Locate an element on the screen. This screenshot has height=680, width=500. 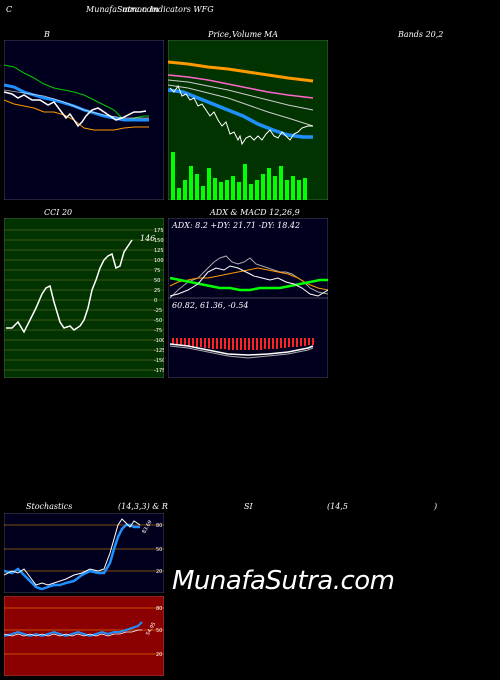
stoch-k-line is located at coordinates (72, 552).